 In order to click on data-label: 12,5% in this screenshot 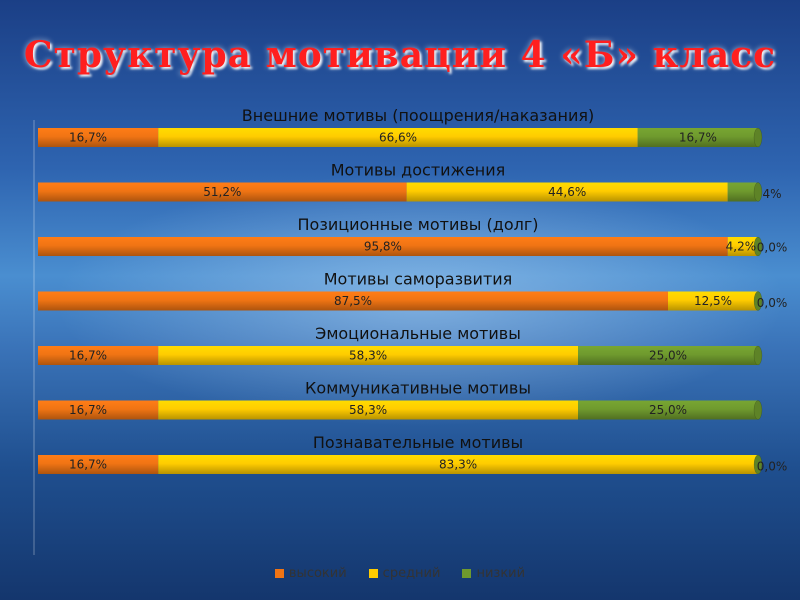, I will do `click(713, 301)`.